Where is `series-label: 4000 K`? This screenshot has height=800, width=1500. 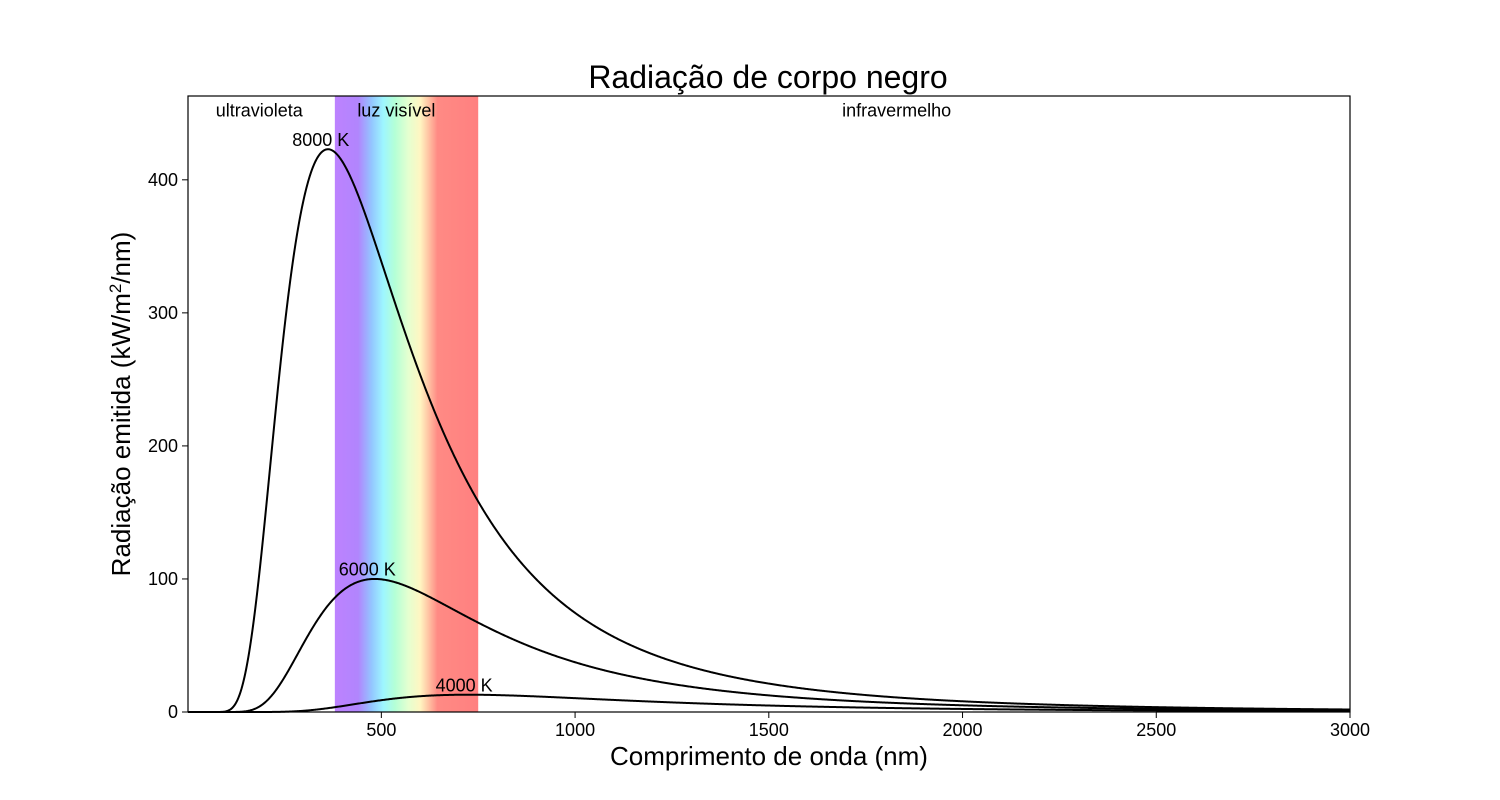
series-label: 4000 K is located at coordinates (464, 685).